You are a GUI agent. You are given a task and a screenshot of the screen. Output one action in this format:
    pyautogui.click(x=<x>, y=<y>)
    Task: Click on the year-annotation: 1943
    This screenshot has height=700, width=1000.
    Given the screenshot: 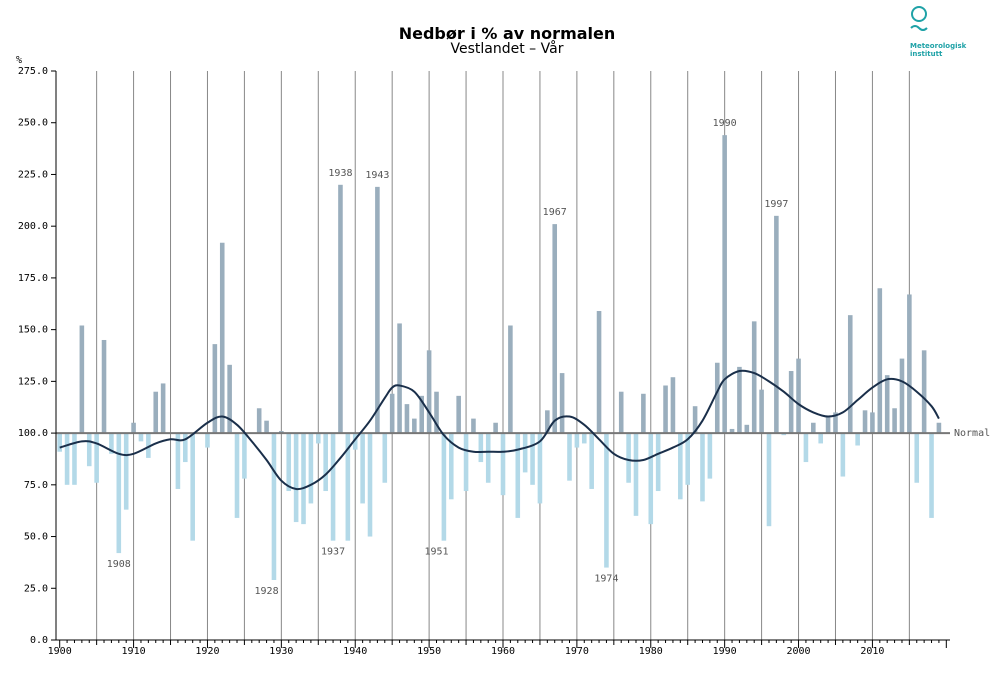 What is the action you would take?
    pyautogui.click(x=377, y=175)
    